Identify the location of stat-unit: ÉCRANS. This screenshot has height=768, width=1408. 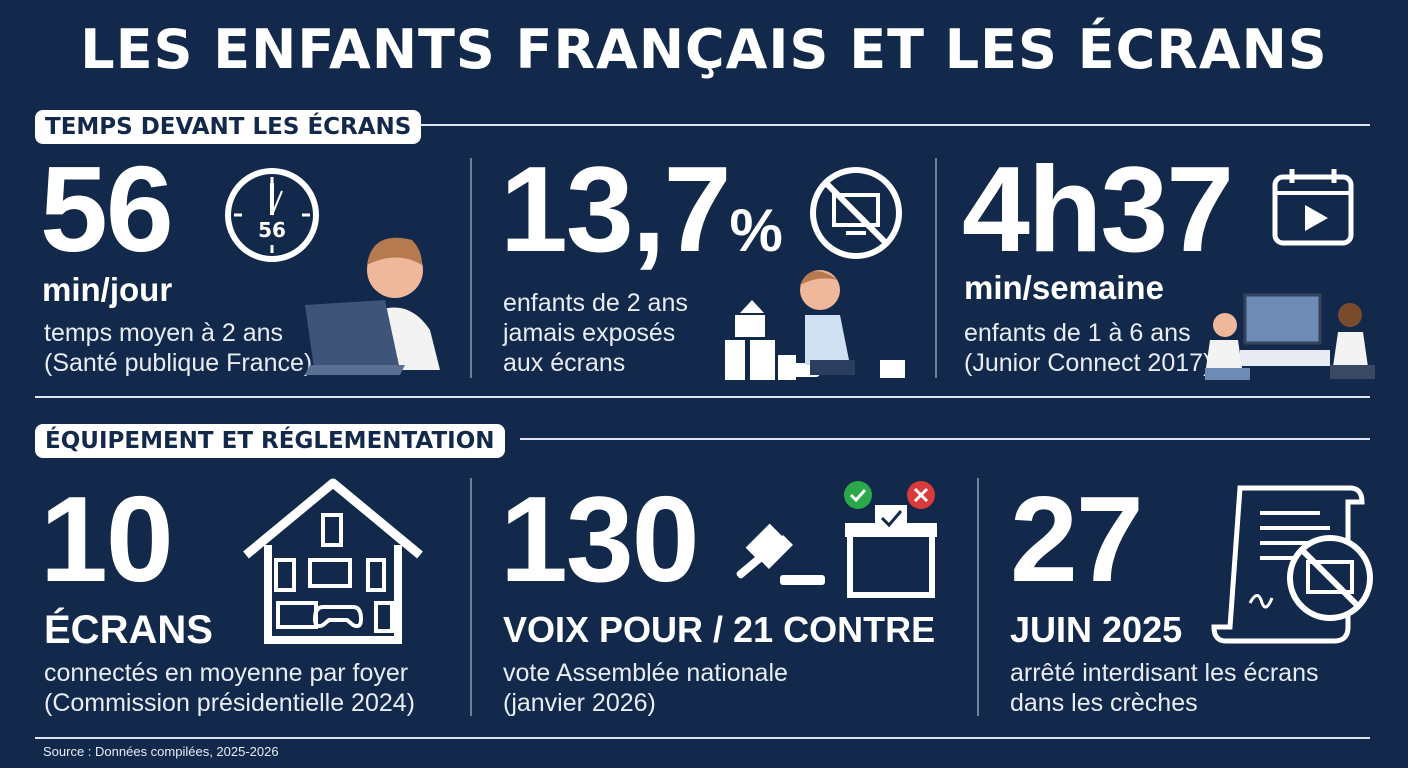
(128, 630).